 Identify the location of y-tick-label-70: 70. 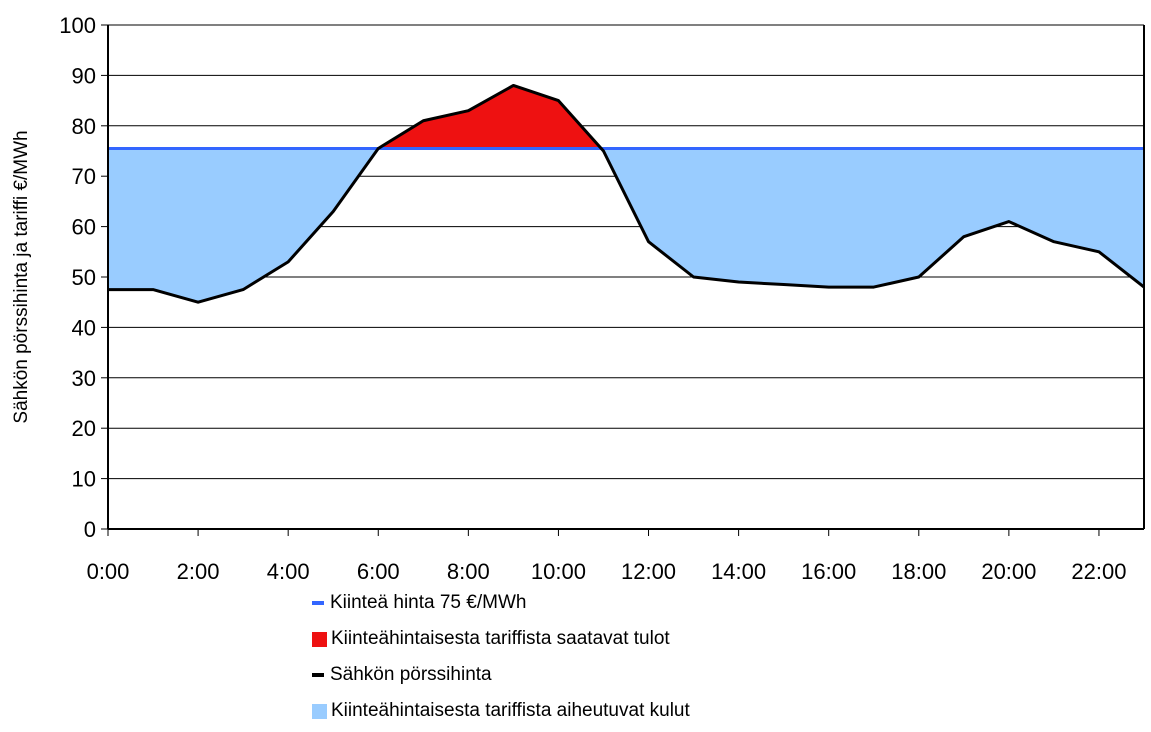
(84, 176).